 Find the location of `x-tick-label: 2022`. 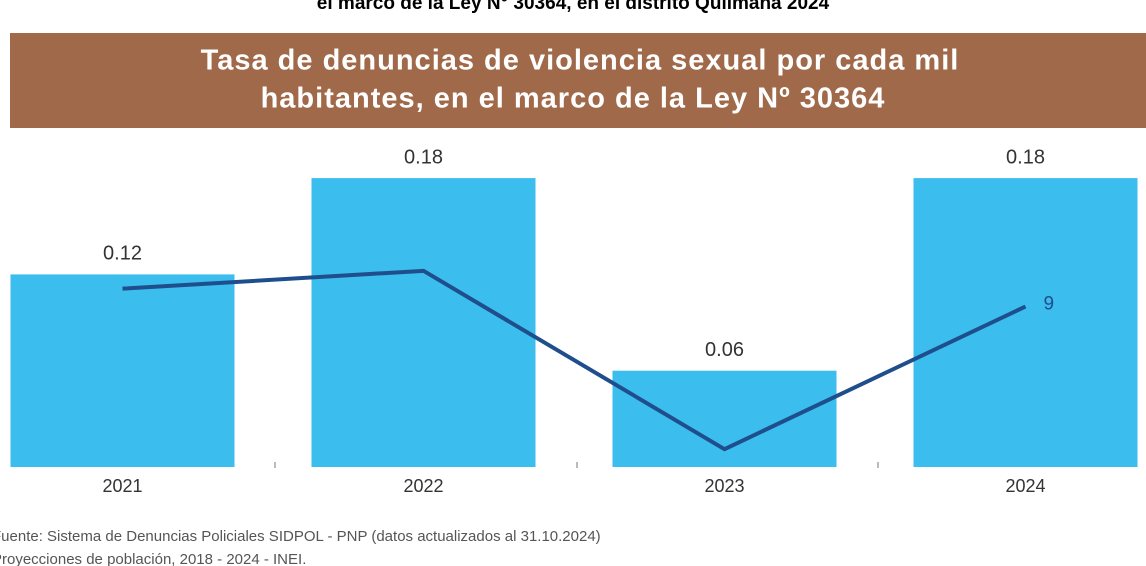

x-tick-label: 2022 is located at coordinates (423, 486).